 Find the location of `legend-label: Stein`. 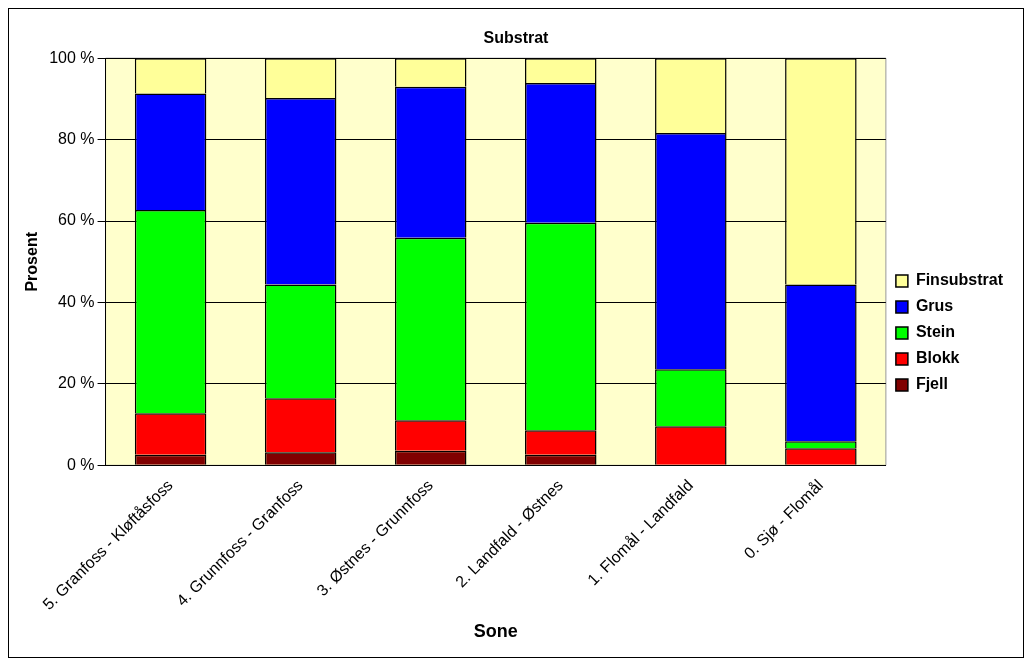

legend-label: Stein is located at coordinates (935, 332).